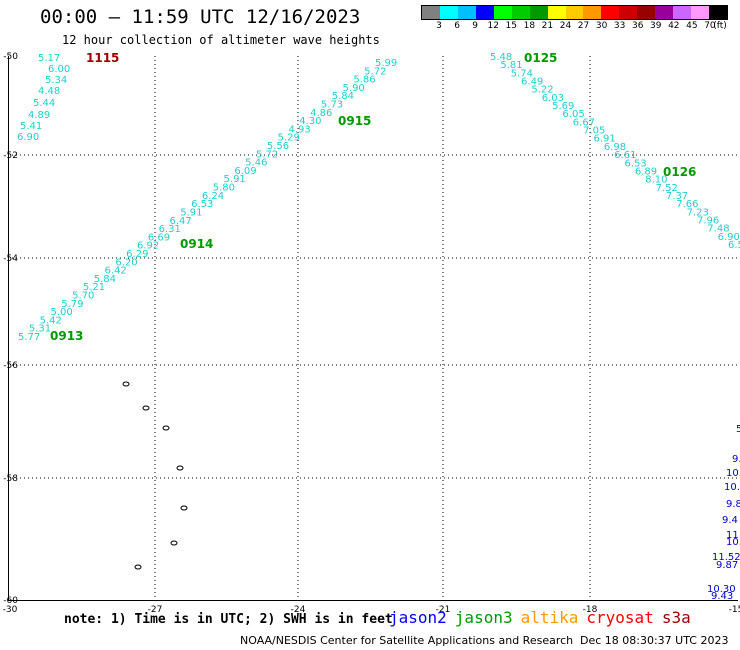 This screenshot has height=650, width=740. Describe the element at coordinates (574, 27) in the screenshot. I see `colorbar-labels: 3 6 9 12 15 18 21 24 27 30 33 36 39 42 45 70 (ft)` at that location.